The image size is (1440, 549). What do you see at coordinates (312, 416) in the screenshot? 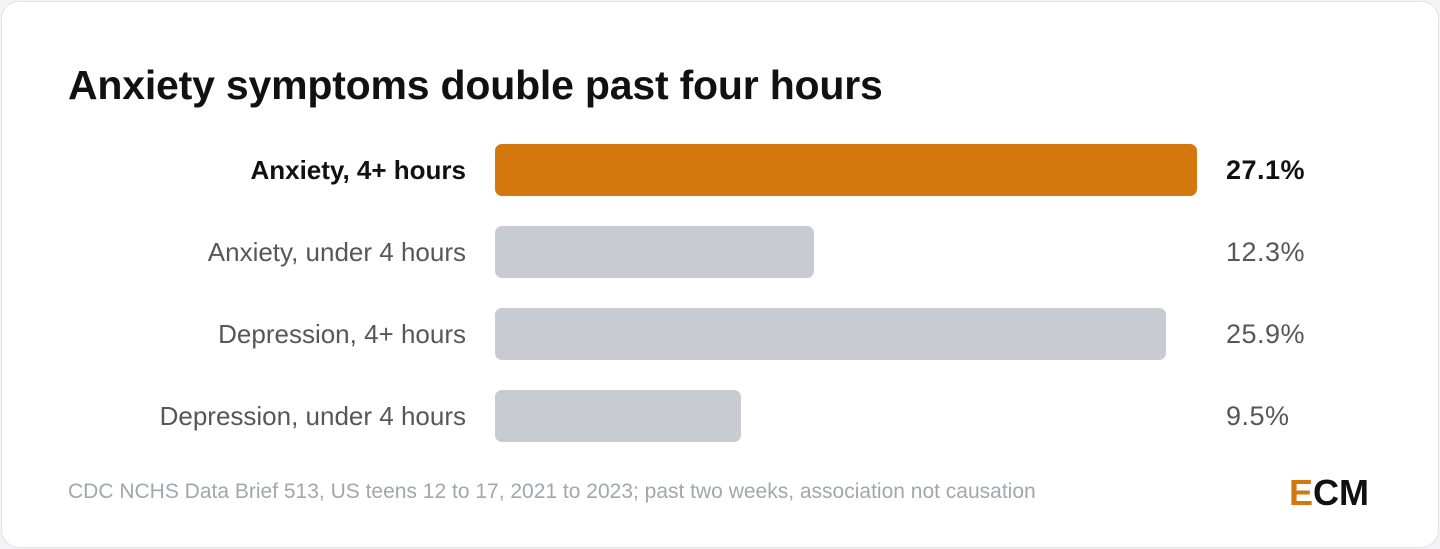
I see `category-label: Depression, under 4 hours` at bounding box center [312, 416].